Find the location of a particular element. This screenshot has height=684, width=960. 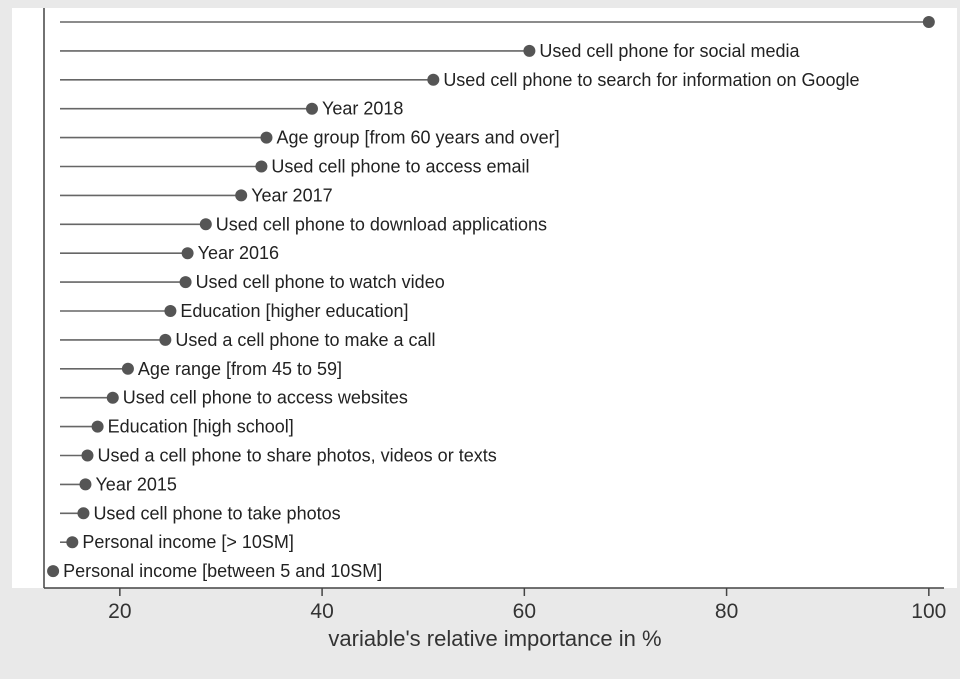

category-label: Used cell phone to download applications is located at coordinates (381, 224).